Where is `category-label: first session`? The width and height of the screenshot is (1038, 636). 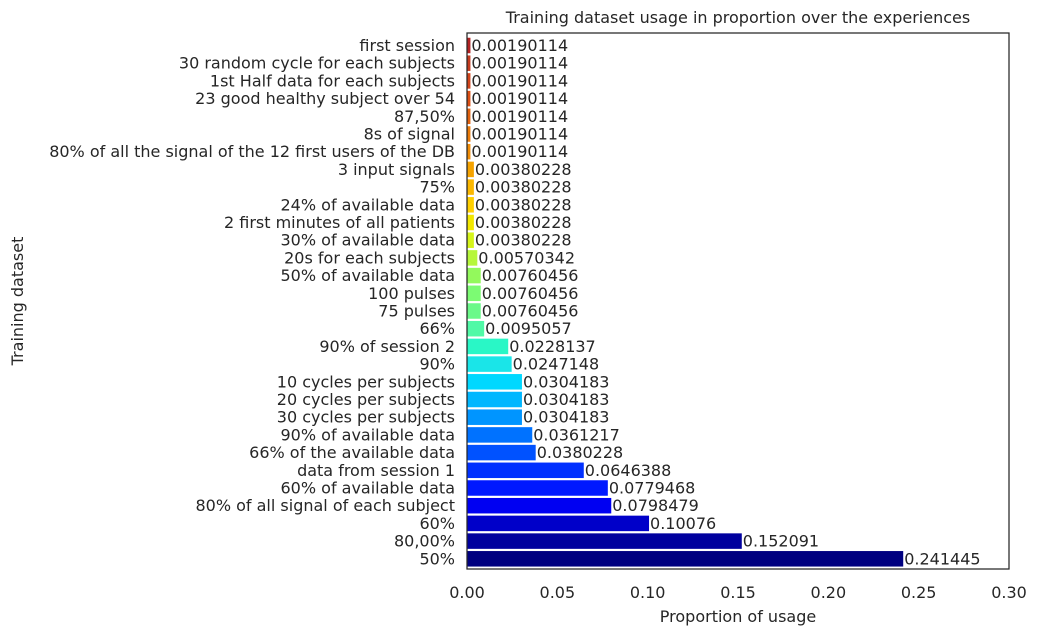
category-label: first session is located at coordinates (407, 45).